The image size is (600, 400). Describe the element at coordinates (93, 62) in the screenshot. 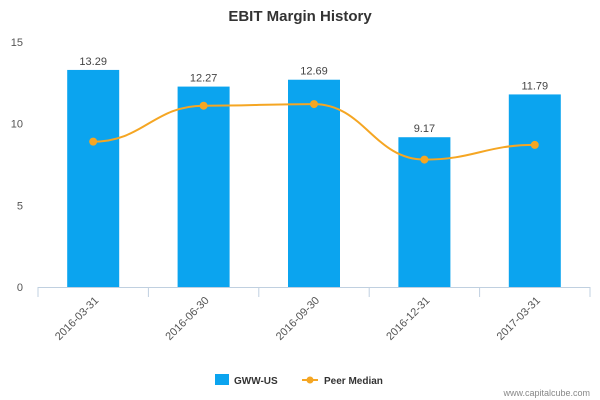

I see `bar-data-label: 13.29` at that location.